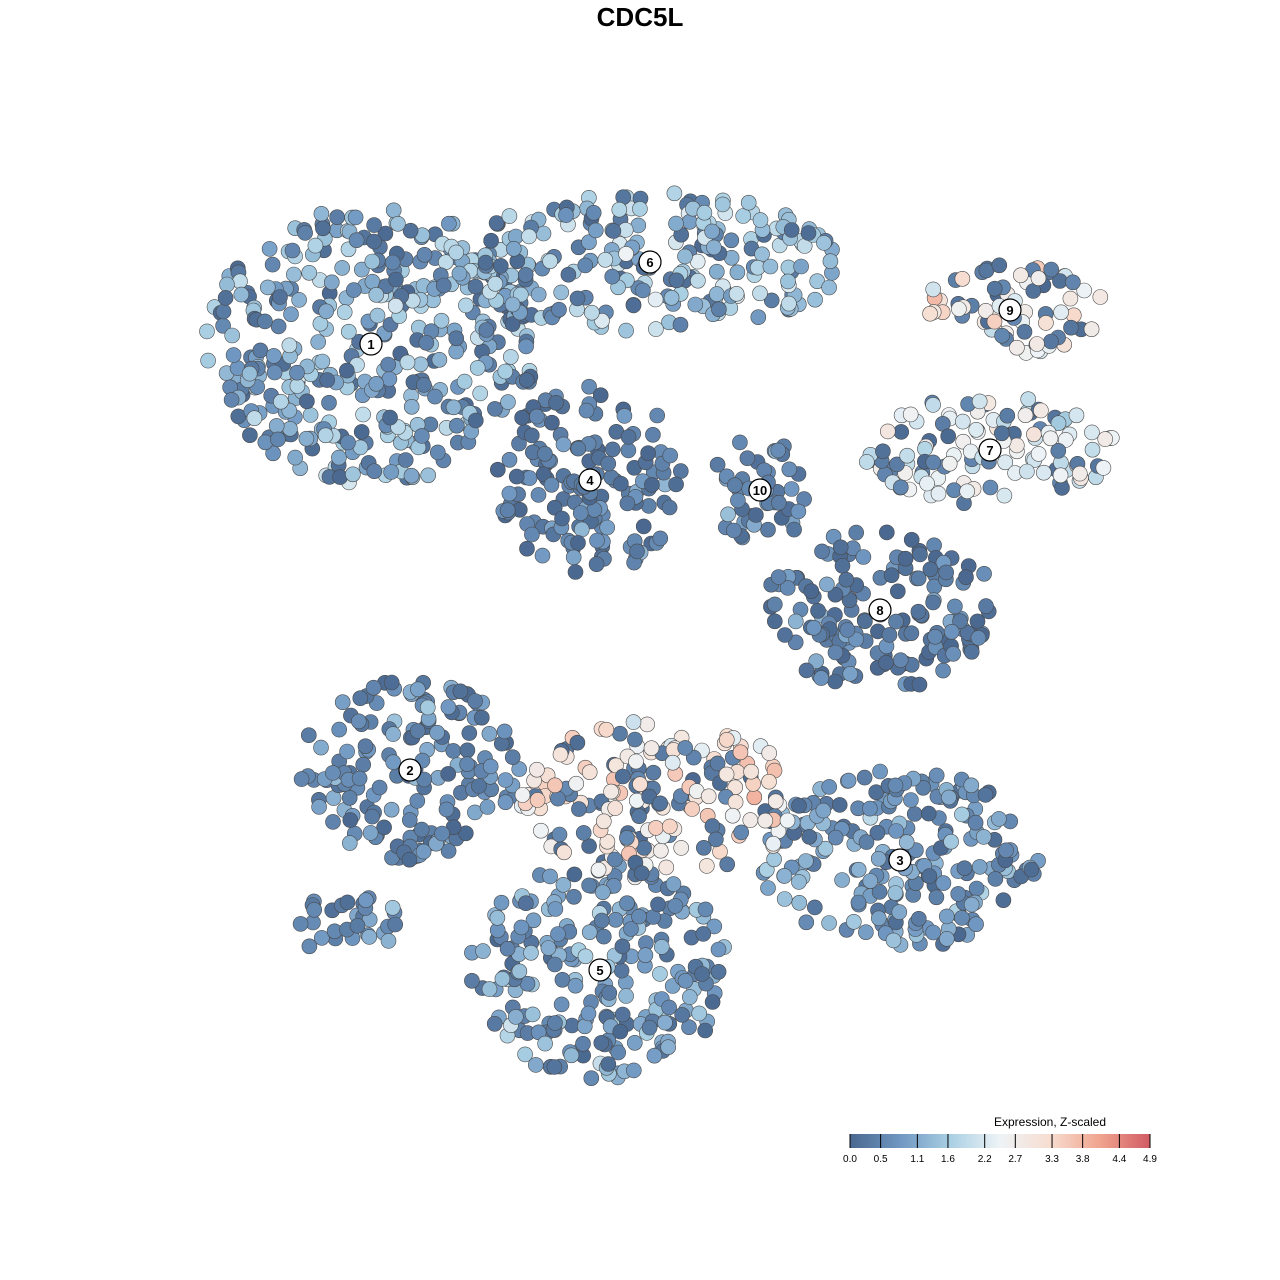 The width and height of the screenshot is (1280, 1280). Describe the element at coordinates (1000, 1149) in the screenshot. I see `colorbar-legend: 0.0 0.5 1.1 1.6 2.2 2.7 3.3 3.8 4.4 4.9` at that location.